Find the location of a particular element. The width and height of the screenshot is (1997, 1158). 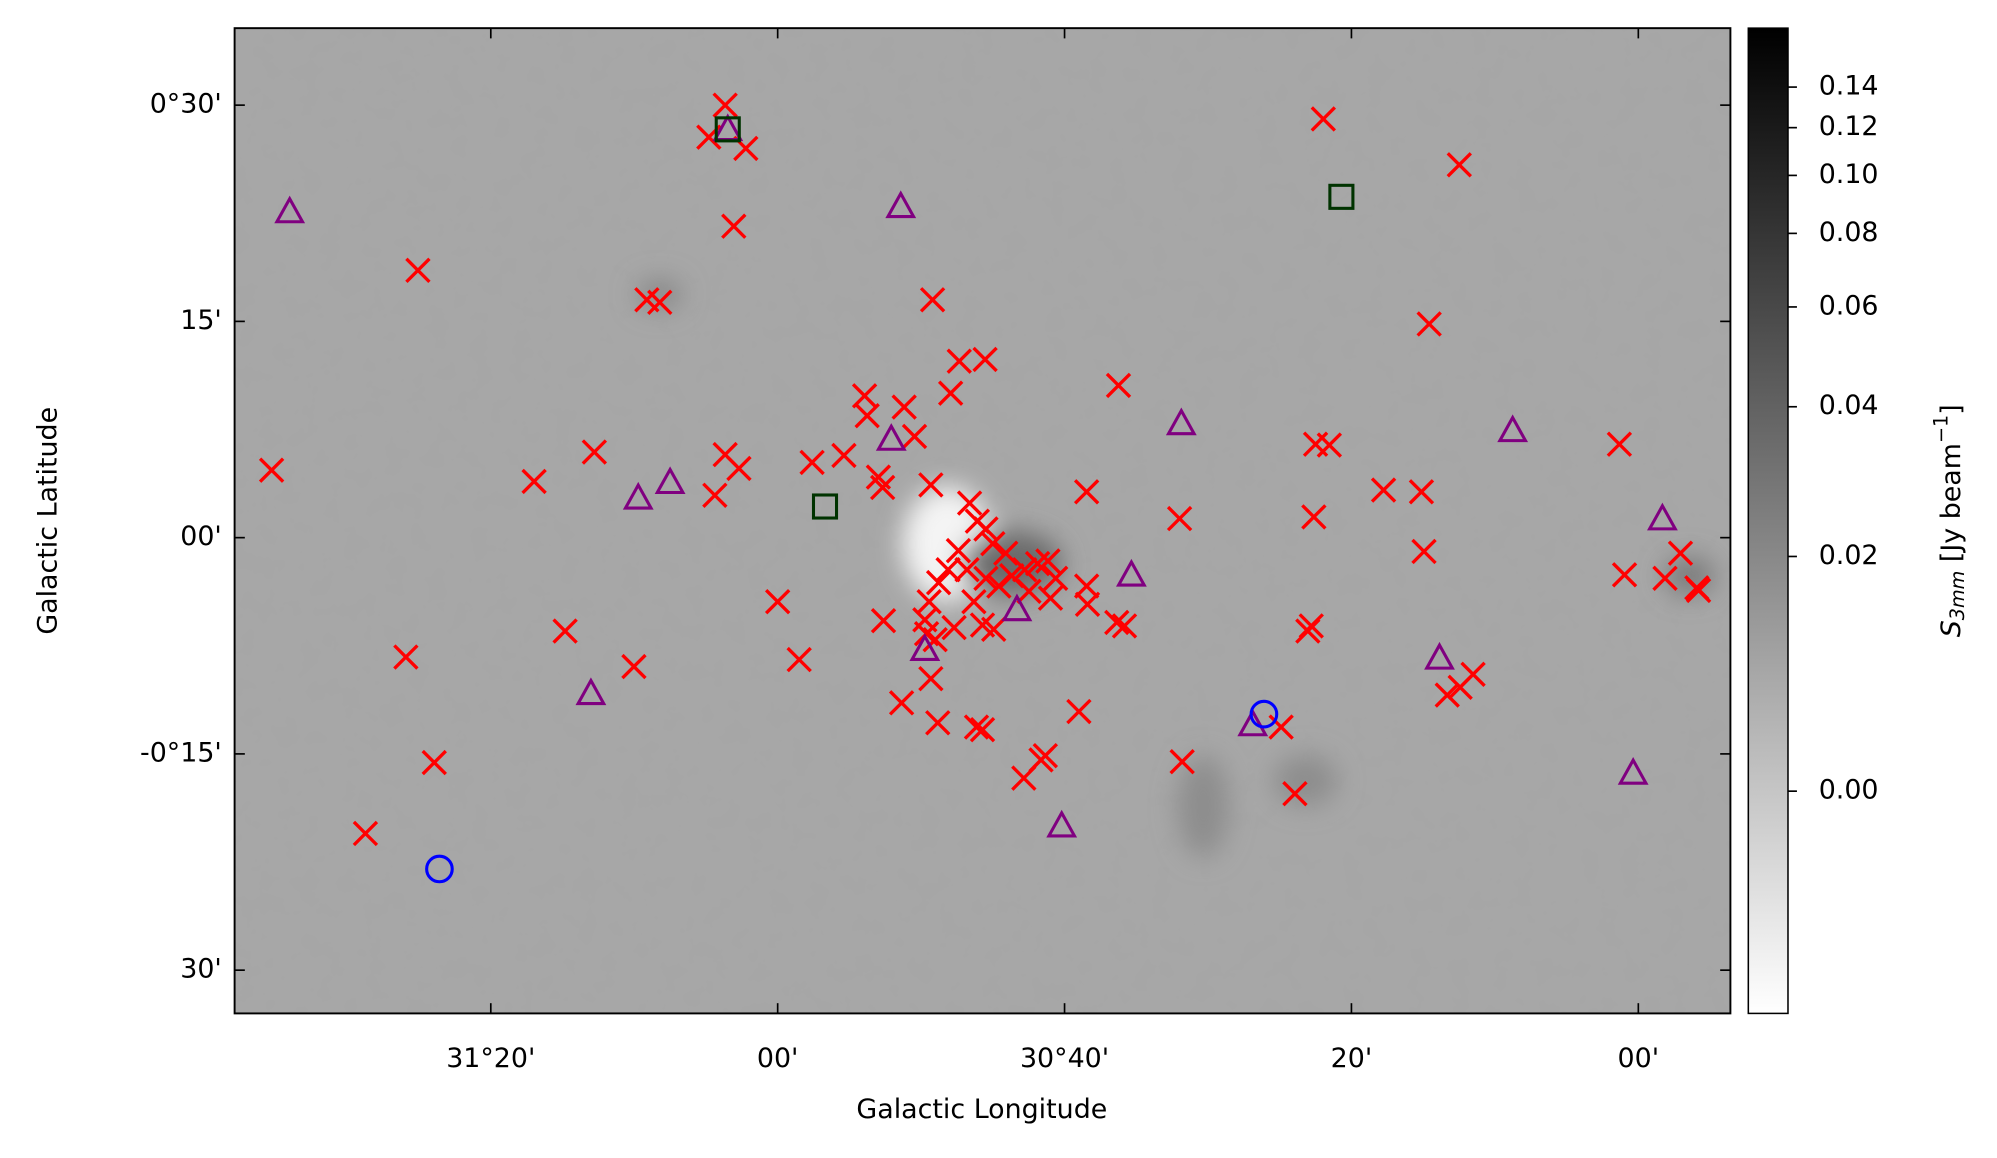

y-tick-label: 15' is located at coordinates (201, 320).